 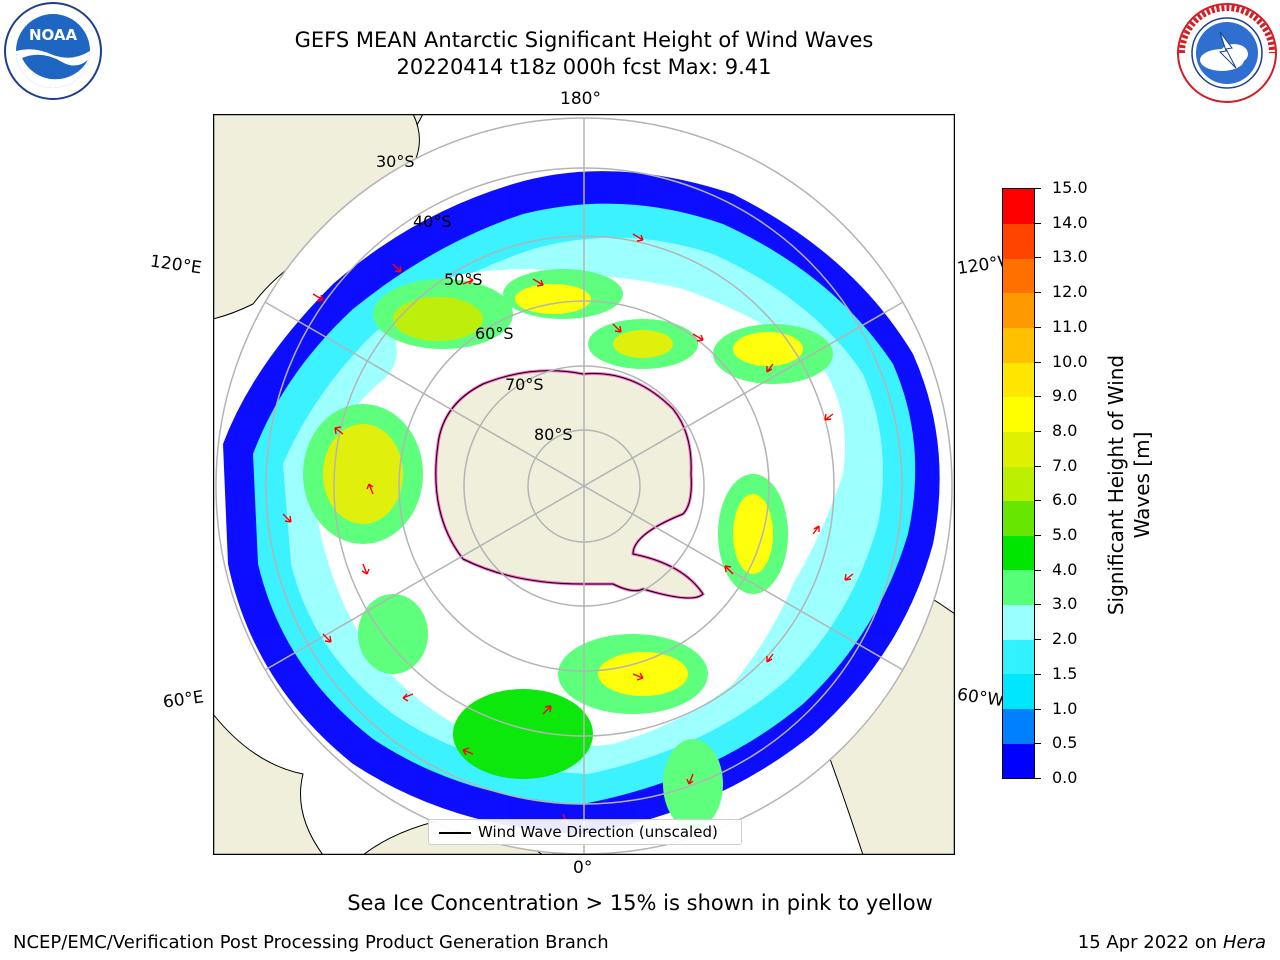 What do you see at coordinates (1065, 500) in the screenshot?
I see `colorbar-tick-label: 6.0` at bounding box center [1065, 500].